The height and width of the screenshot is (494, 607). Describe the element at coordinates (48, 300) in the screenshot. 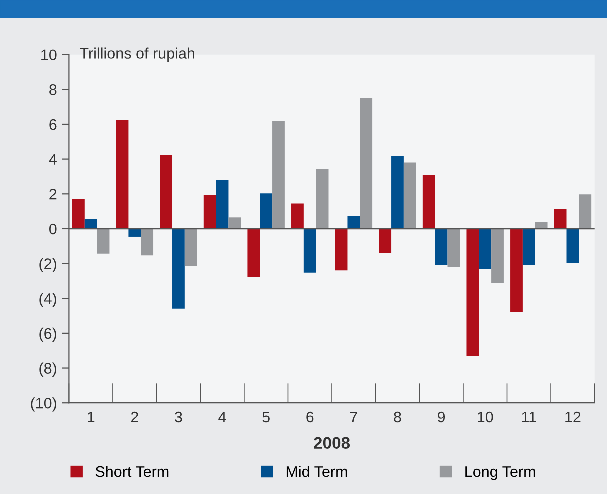

I see `y-tick-label: (4)` at that location.